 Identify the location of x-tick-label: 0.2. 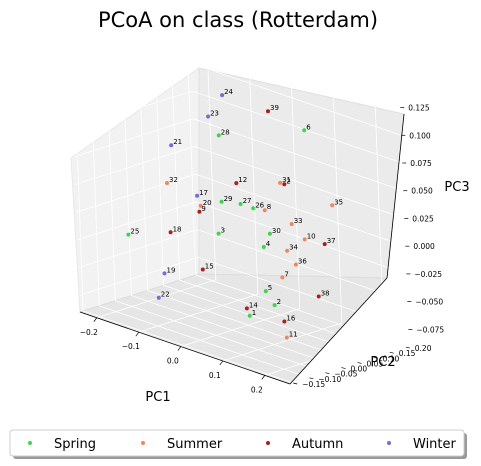
(257, 389).